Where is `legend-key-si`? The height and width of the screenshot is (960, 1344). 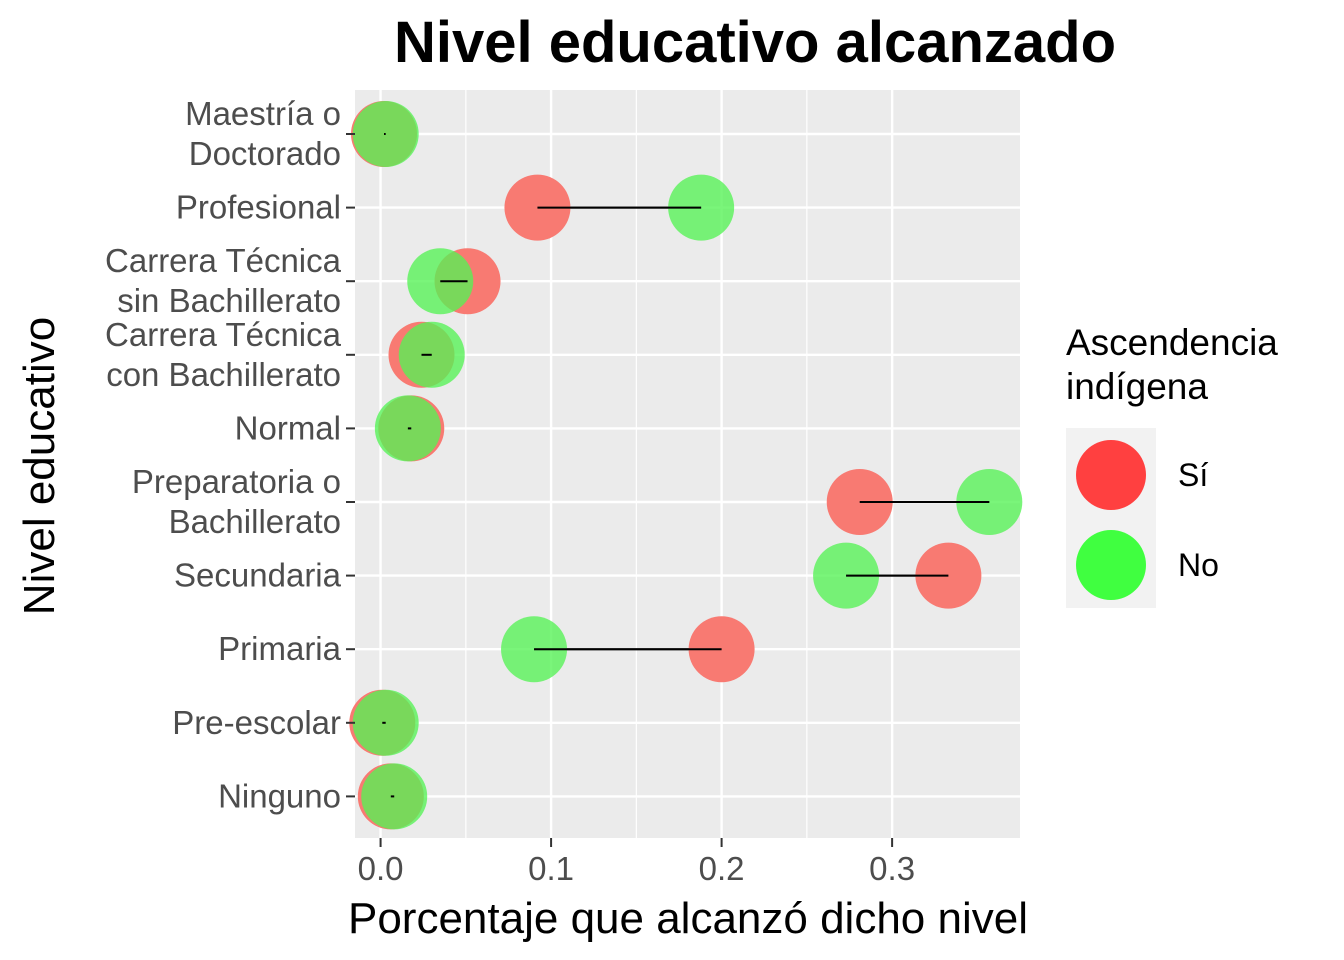
legend-key-si is located at coordinates (1111, 475).